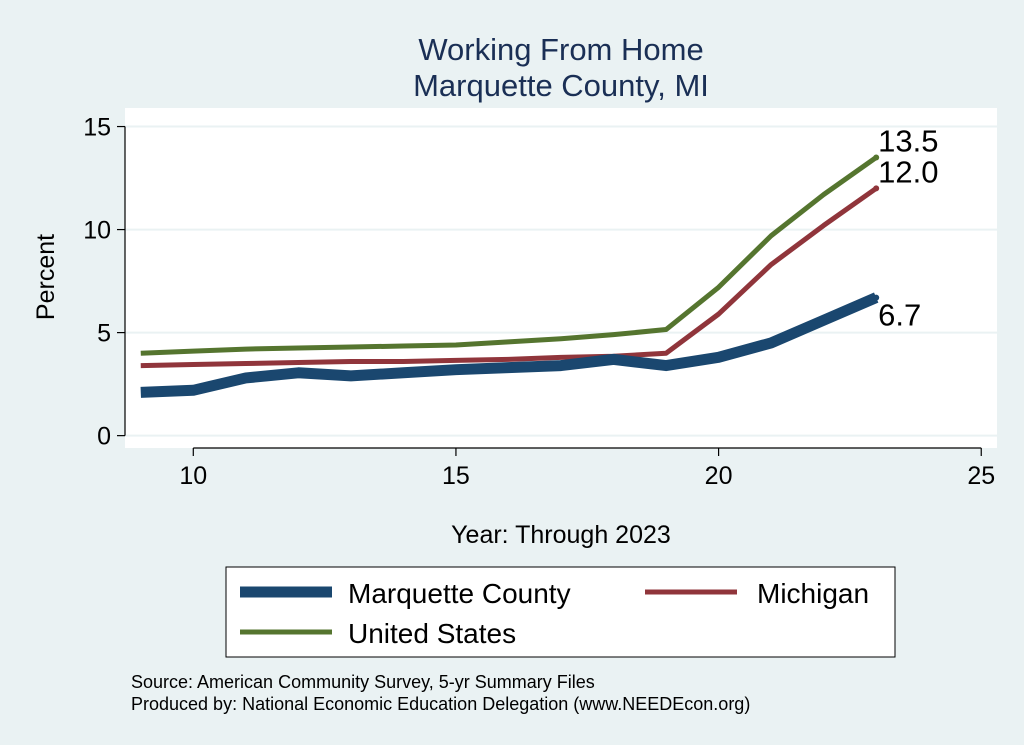  I want to click on end-labels: 6.7 12.013.5, so click(906, 228).